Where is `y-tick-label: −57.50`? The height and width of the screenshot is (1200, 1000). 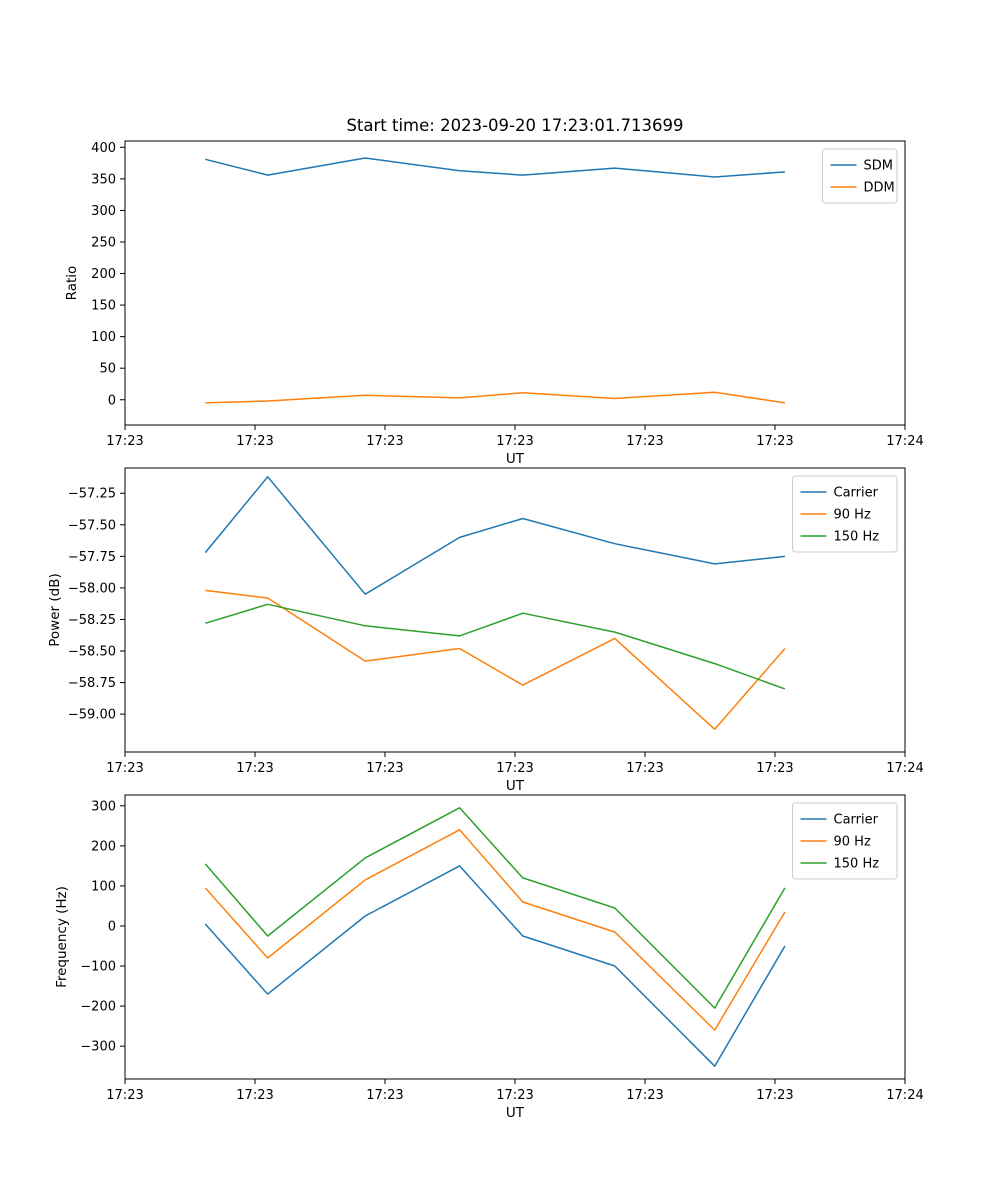 y-tick-label: −57.50 is located at coordinates (92, 525).